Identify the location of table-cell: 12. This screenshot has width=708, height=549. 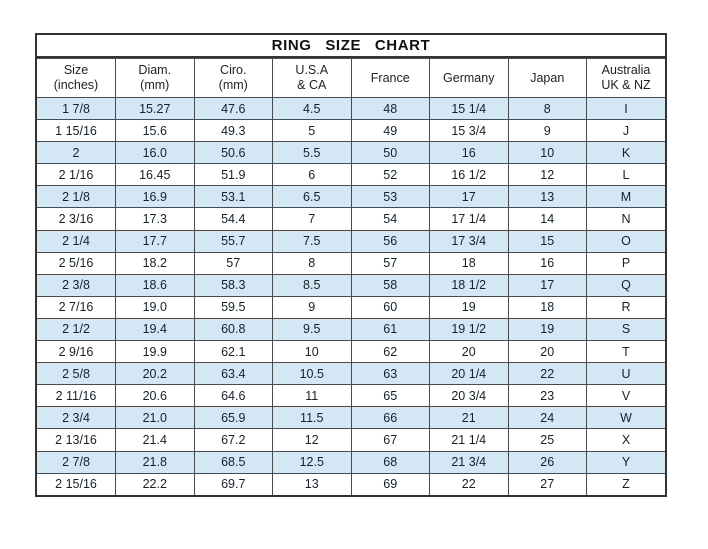
(547, 175).